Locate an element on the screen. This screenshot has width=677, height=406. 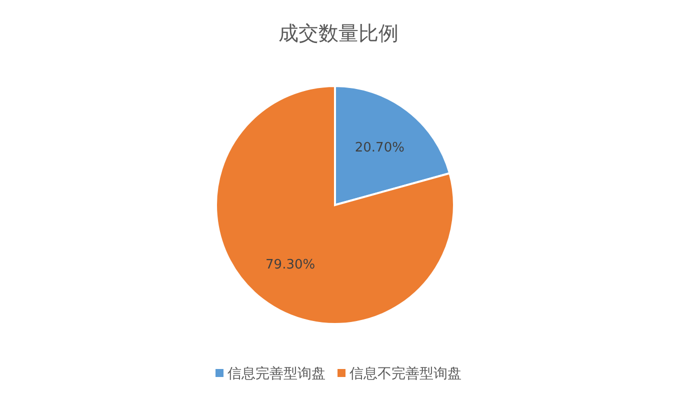
legend-label: 信息不完善型询盘 is located at coordinates (406, 373).